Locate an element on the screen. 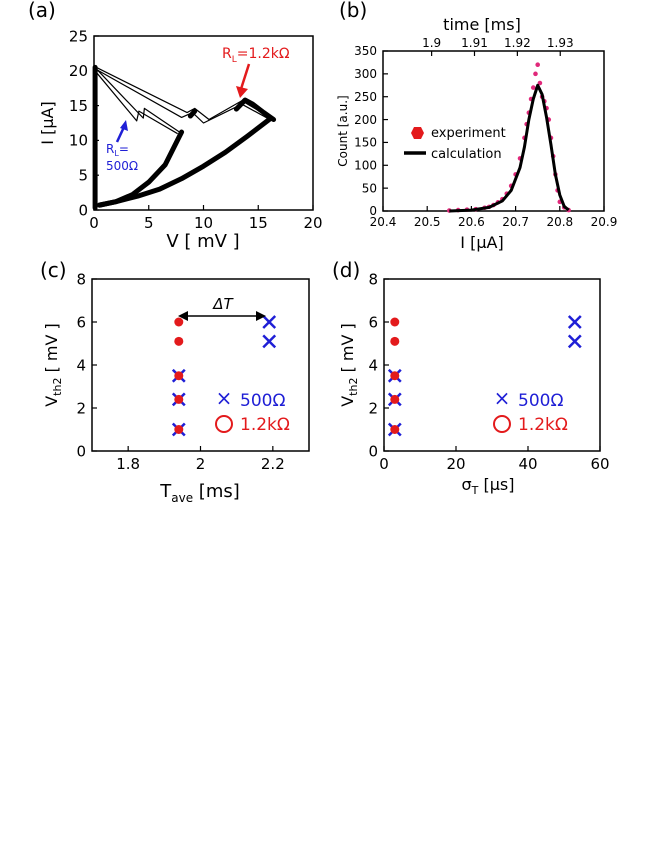  y-tick-label: 200 is located at coordinates (365, 120).